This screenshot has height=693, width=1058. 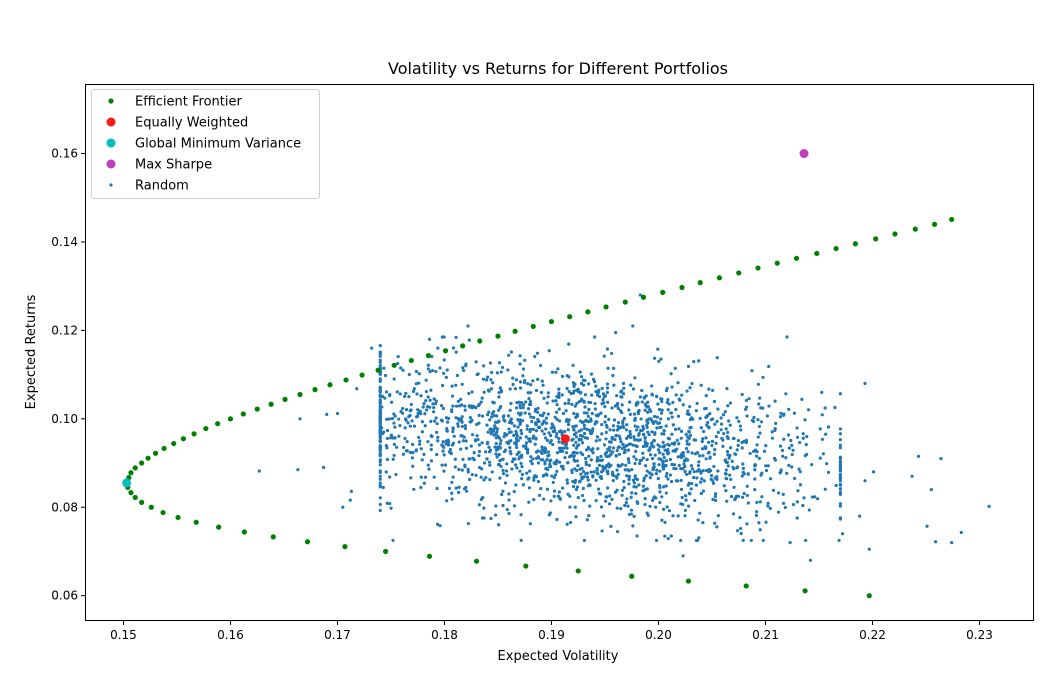 I want to click on legend-label: Equally Weighted, so click(x=191, y=123).